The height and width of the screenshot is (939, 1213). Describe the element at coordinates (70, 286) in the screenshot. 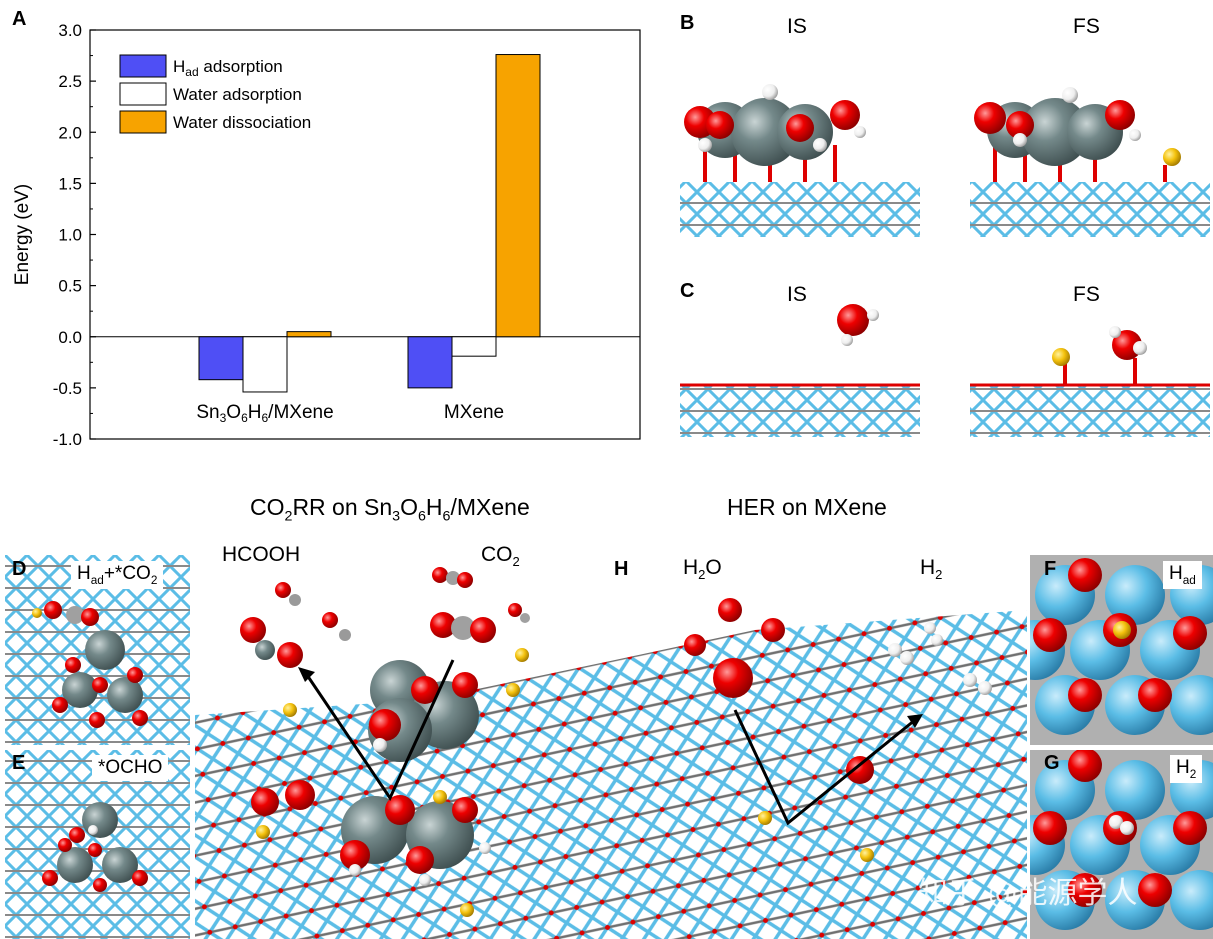

I see `y-tick-label: 0.5` at that location.